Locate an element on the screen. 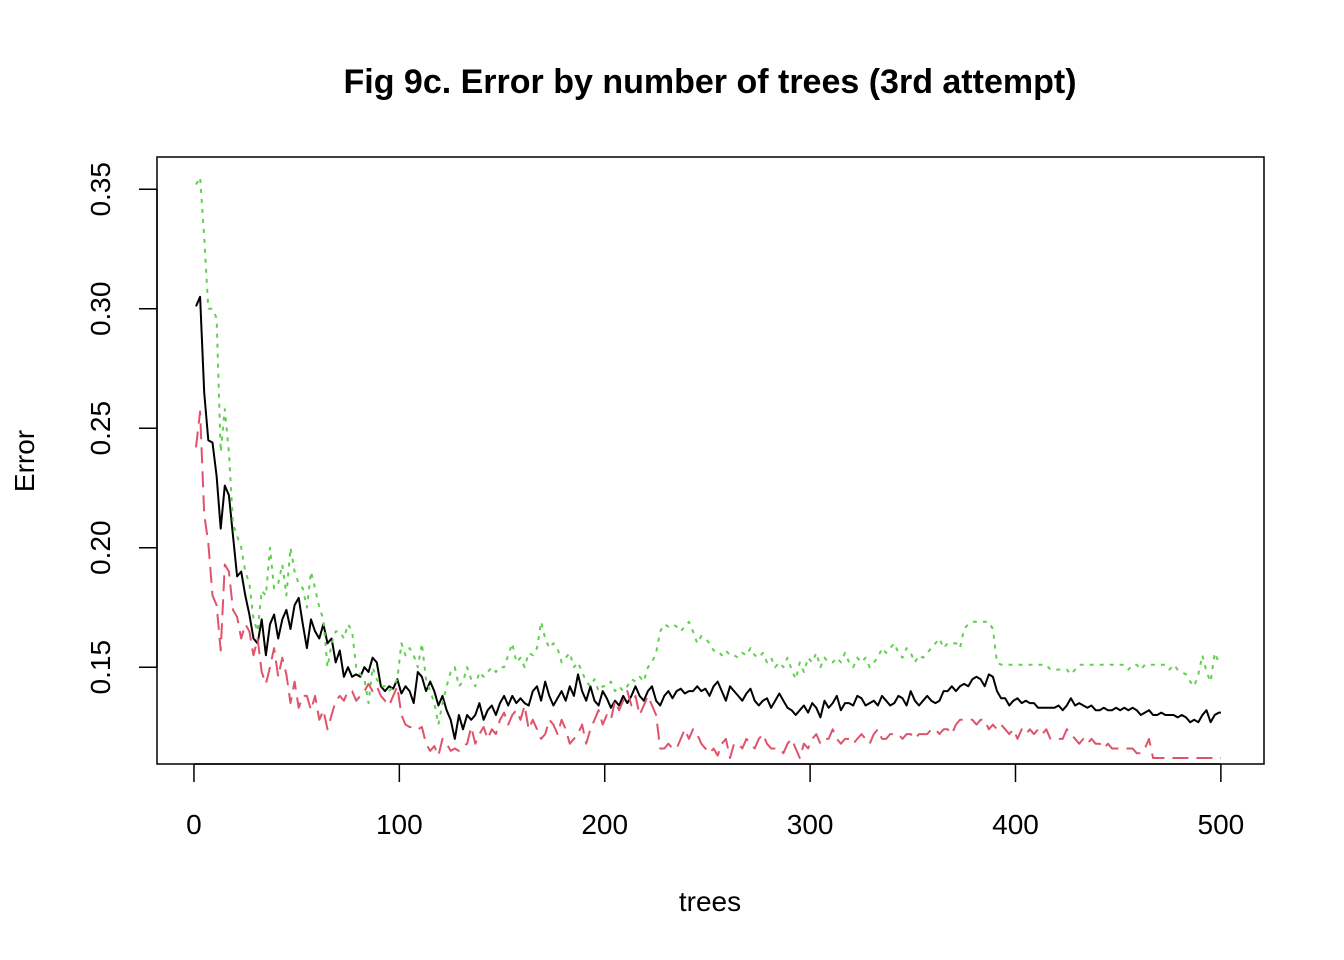  x-axis-label: trees is located at coordinates (710, 901).